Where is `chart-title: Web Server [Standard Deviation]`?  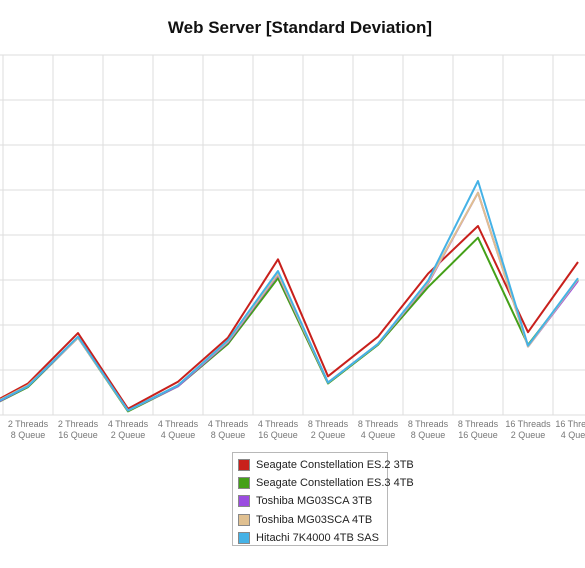 chart-title: Web Server [Standard Deviation] is located at coordinates (300, 27).